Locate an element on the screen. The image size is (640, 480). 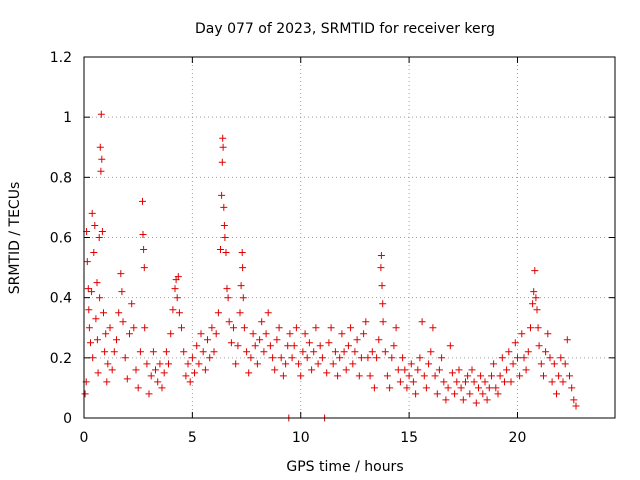
y-tick-label: 1 is located at coordinates (67, 118).